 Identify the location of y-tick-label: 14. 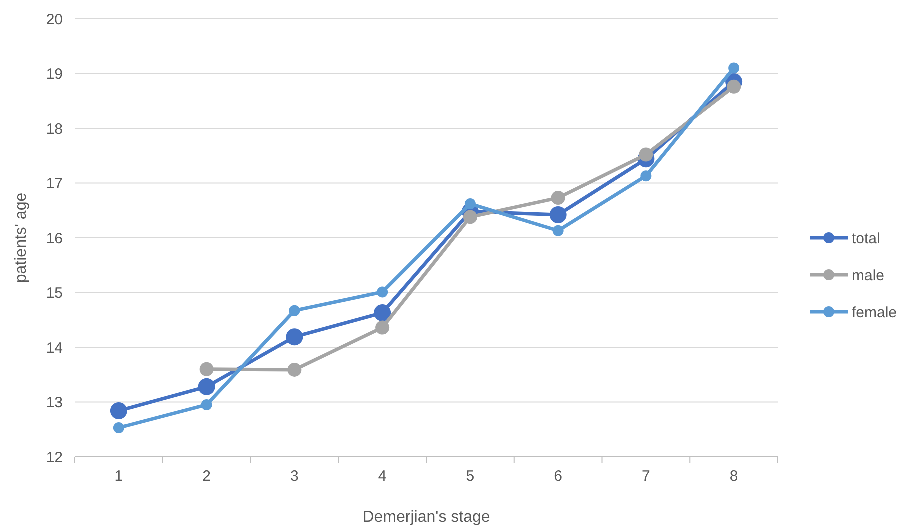
(54, 348).